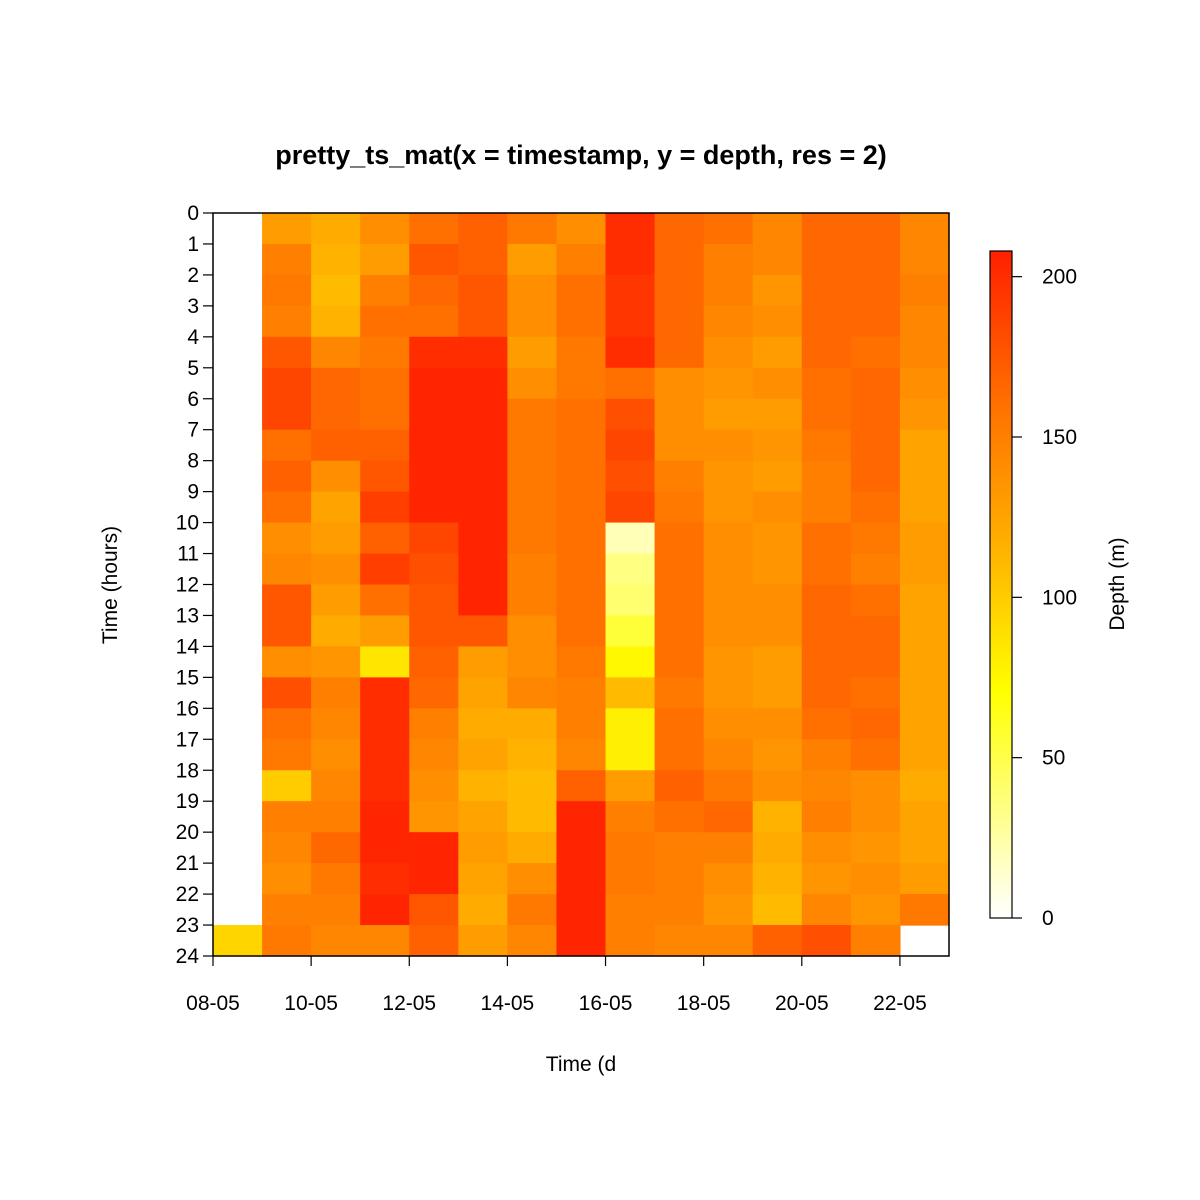  What do you see at coordinates (187, 770) in the screenshot?
I see `y-tick-label: 18` at bounding box center [187, 770].